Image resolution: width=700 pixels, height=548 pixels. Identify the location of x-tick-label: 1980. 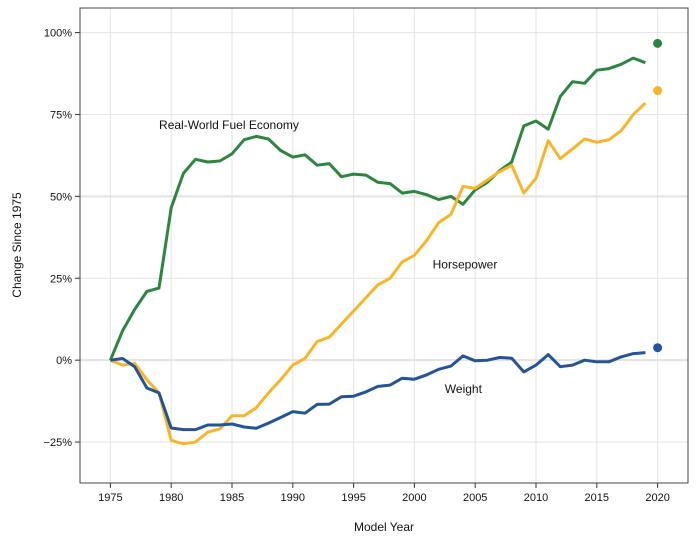
(171, 498).